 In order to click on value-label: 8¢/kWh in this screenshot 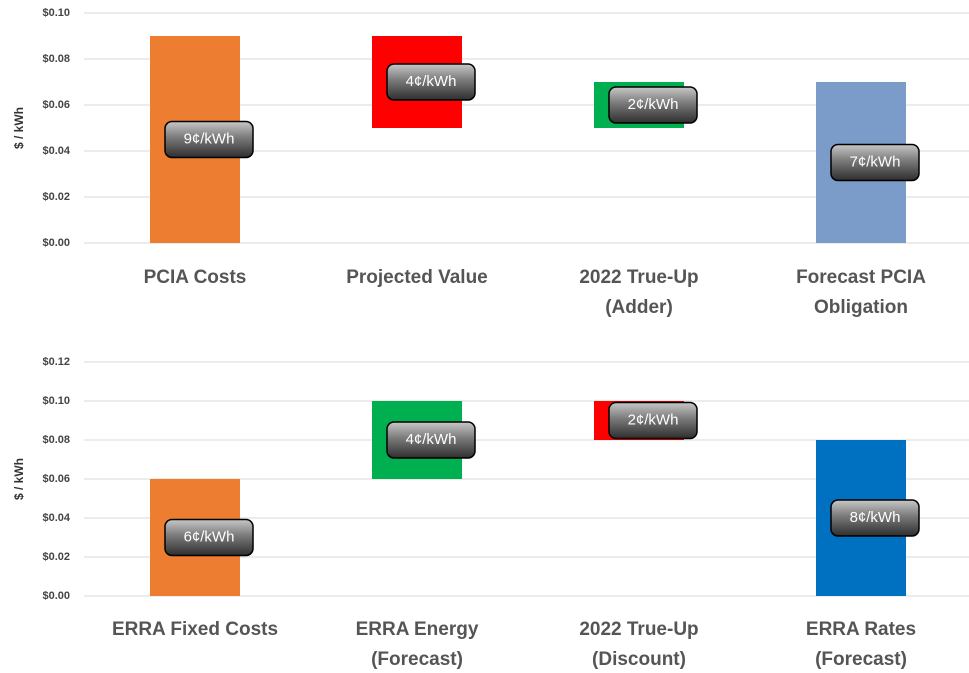, I will do `click(875, 517)`.